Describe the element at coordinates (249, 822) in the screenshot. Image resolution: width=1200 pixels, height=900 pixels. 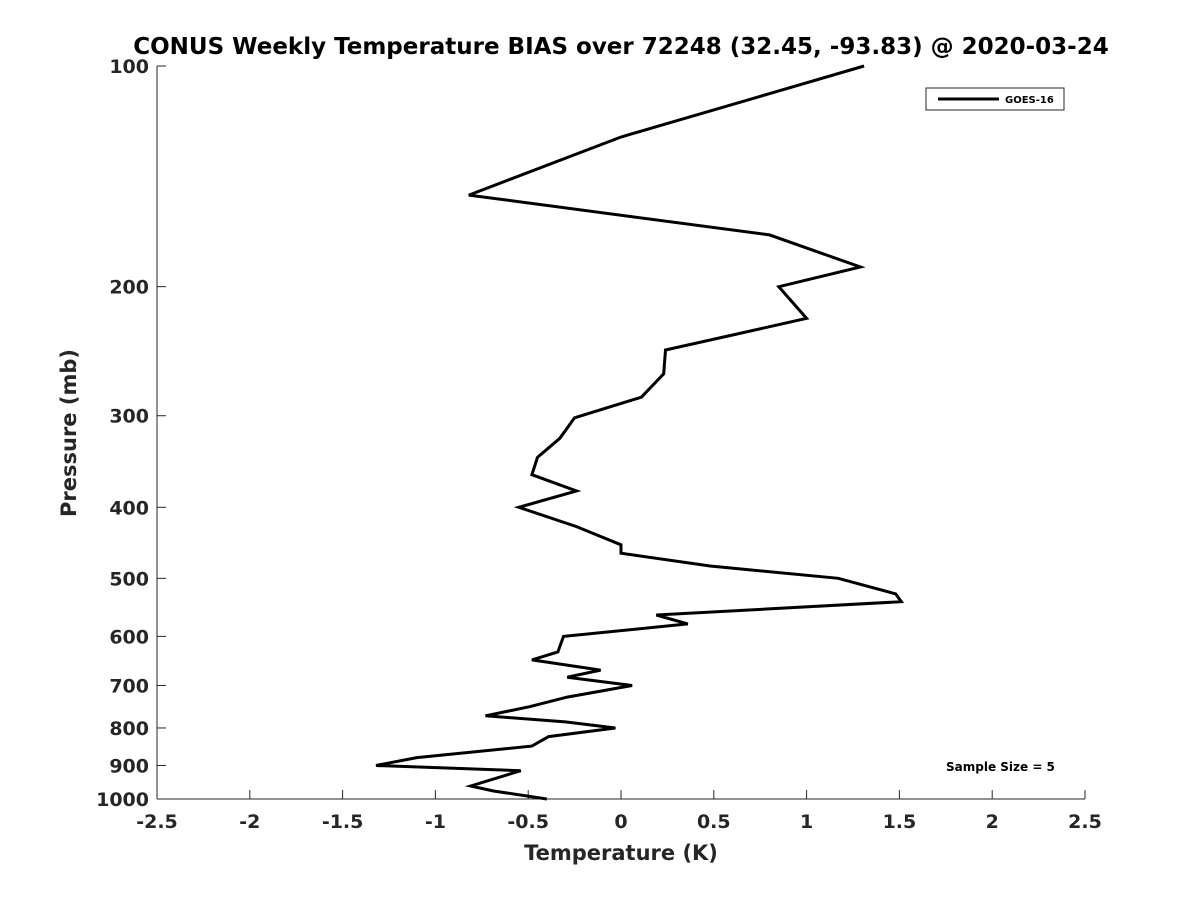
I see `x-tick-label: -2` at that location.